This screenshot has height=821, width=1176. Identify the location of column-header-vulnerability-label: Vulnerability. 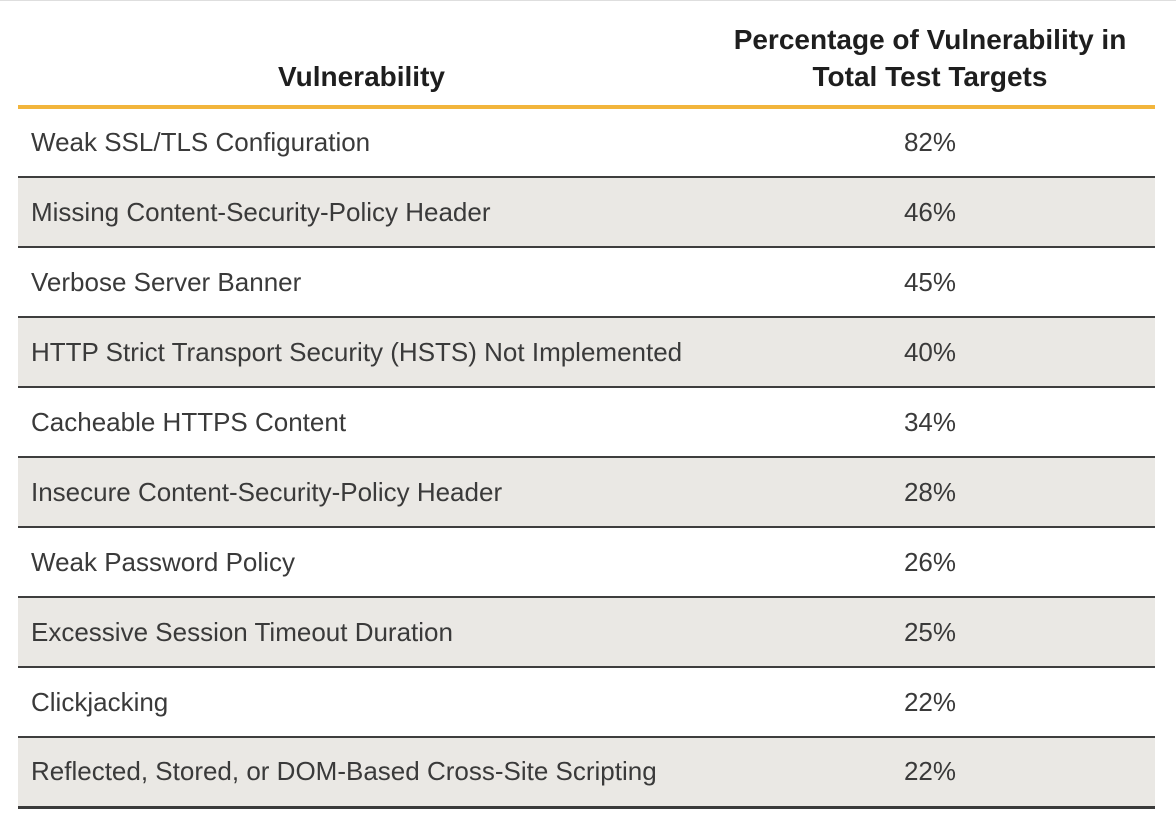
(361, 76).